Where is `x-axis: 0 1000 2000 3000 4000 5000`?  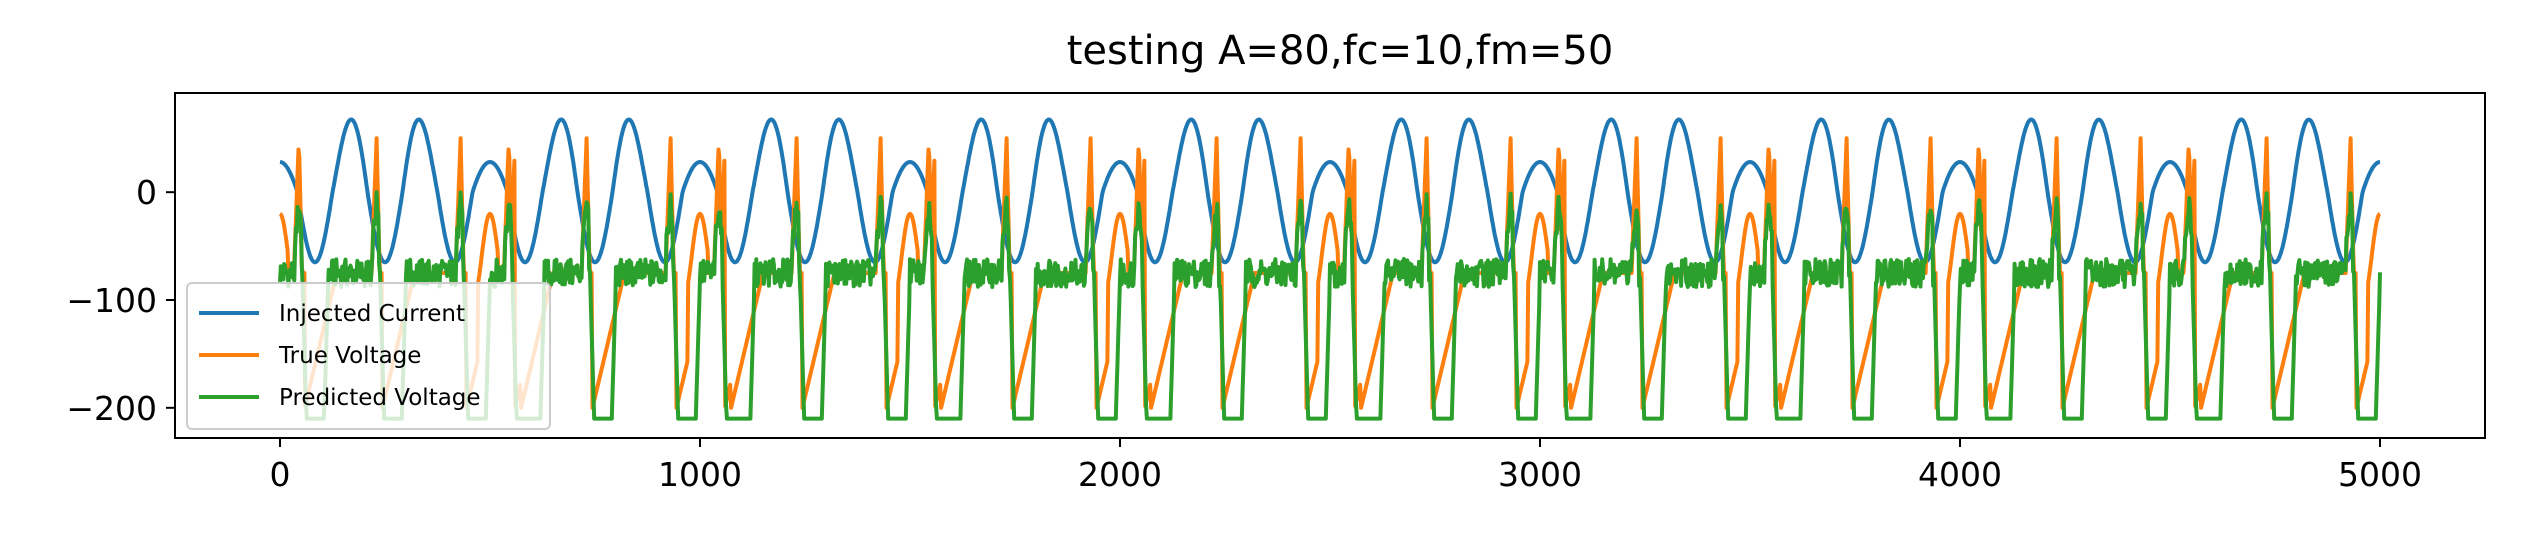 x-axis: 0 1000 2000 3000 4000 5000 is located at coordinates (1346, 466).